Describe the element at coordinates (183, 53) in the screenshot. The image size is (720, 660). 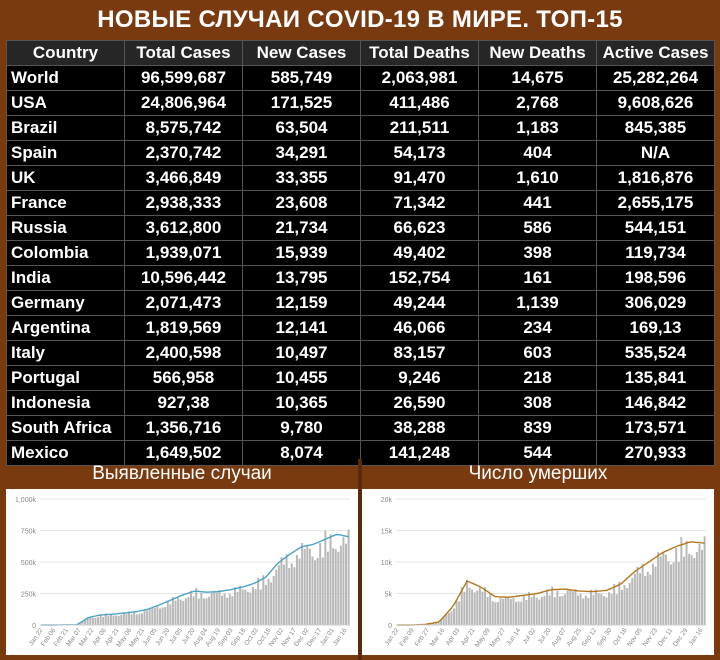
I see `header-total-cases: Total Cases` at that location.